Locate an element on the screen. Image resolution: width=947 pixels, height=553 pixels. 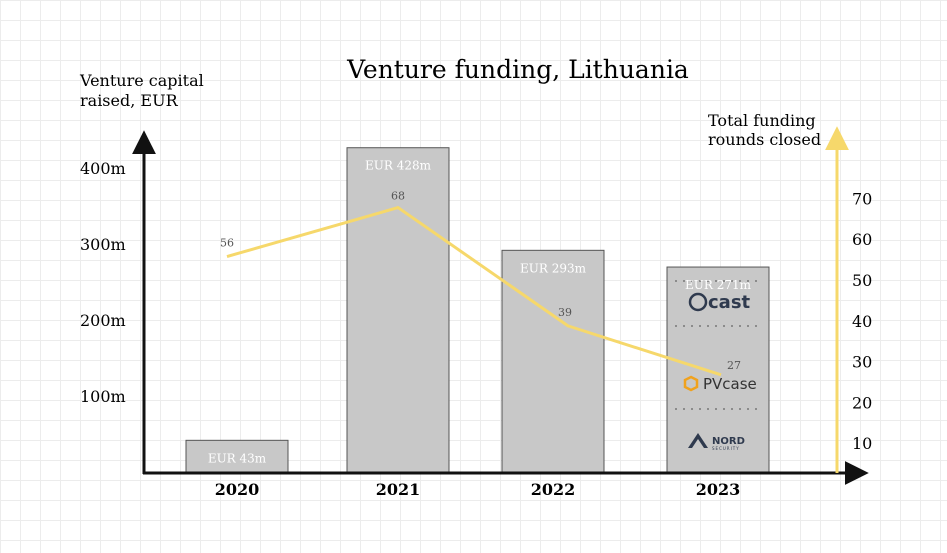
bar-2022 is located at coordinates (553, 361).